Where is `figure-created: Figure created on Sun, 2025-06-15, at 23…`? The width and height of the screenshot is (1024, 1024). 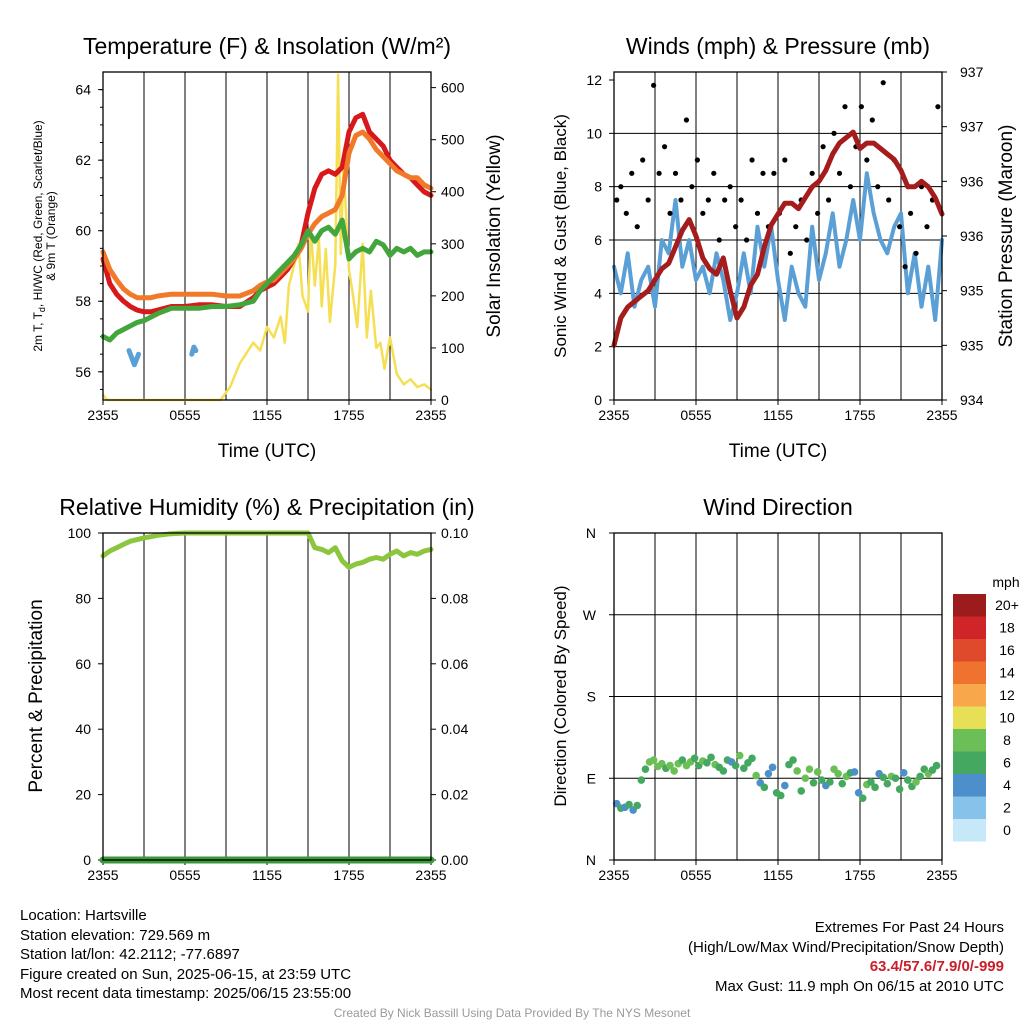 figure-created: Figure created on Sun, 2025-06-15, at 23… is located at coordinates (186, 974).